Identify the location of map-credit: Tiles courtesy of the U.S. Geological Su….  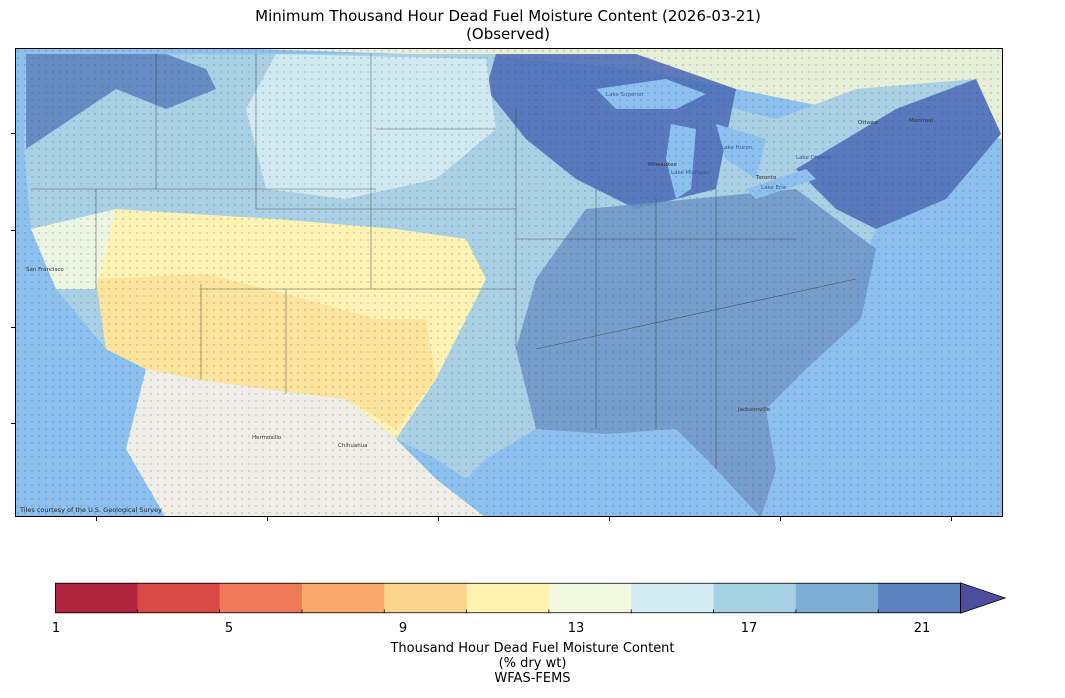
(91, 510).